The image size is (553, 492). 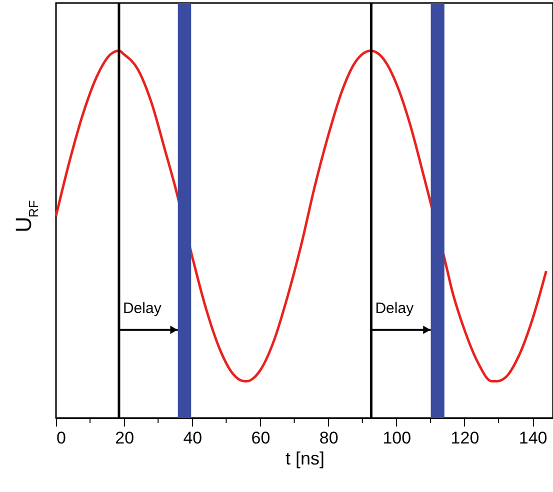 I want to click on x-tick-label: 80, so click(x=328, y=438).